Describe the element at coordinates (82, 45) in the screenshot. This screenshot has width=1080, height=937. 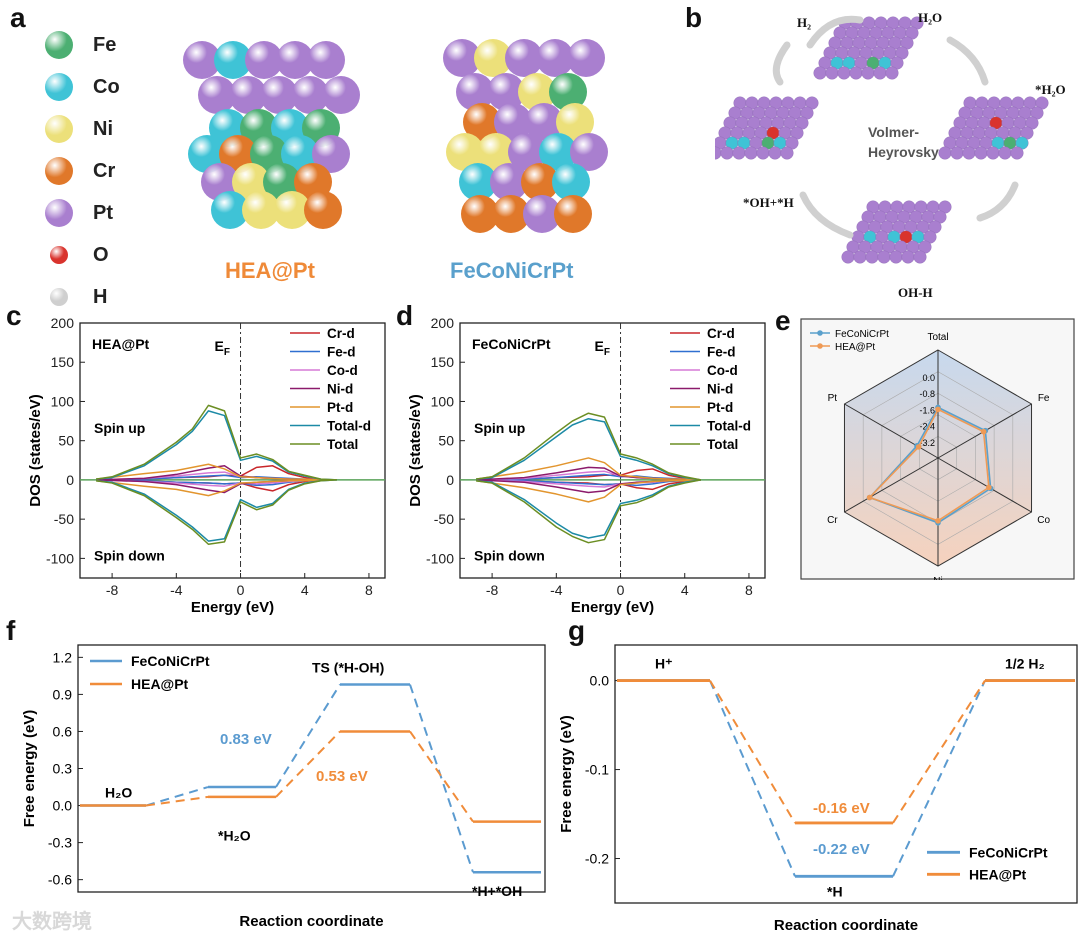
I see `legend-item-fe: Fe` at that location.